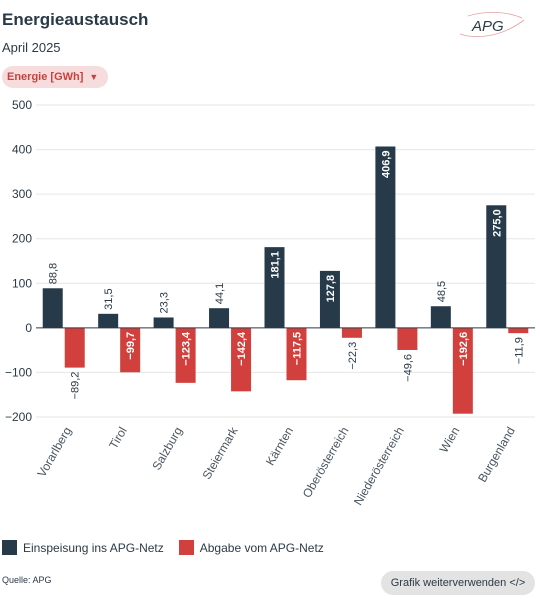 The width and height of the screenshot is (540, 600). What do you see at coordinates (45, 77) in the screenshot?
I see `unit-dropdown-label: Energie [GWh]` at bounding box center [45, 77].